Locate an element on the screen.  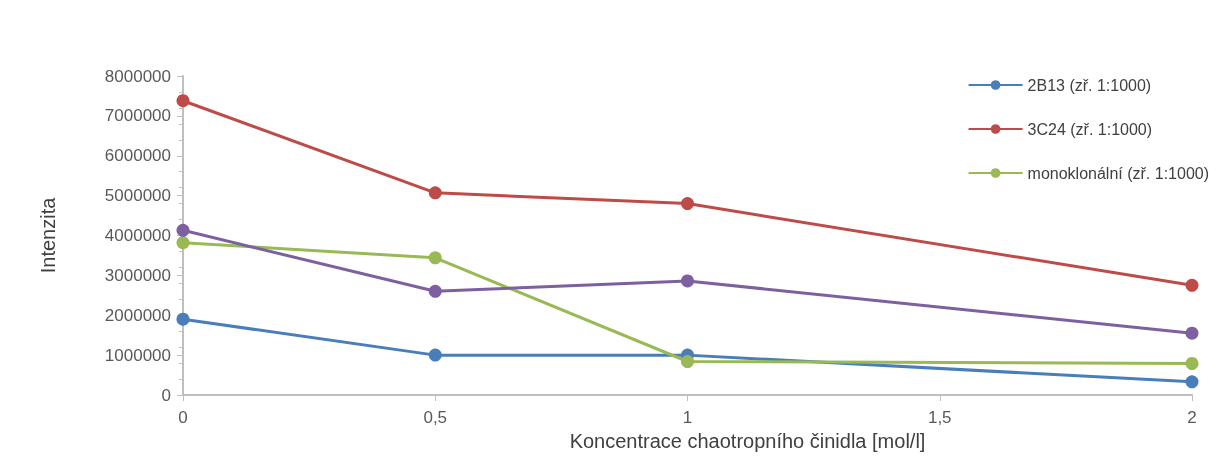
y-tick-label: 4000000 is located at coordinates (137, 235).